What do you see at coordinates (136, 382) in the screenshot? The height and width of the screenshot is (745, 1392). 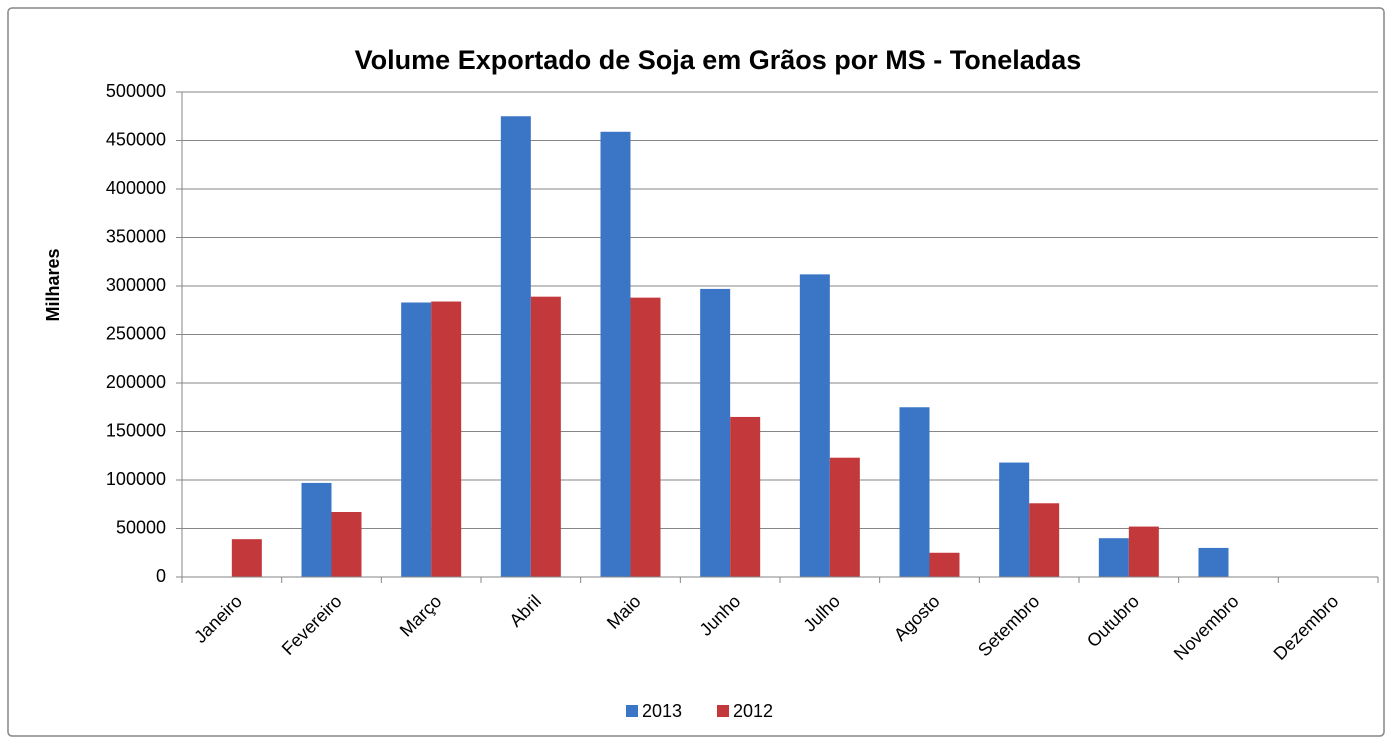 I see `y-tick-label: 200000` at bounding box center [136, 382].